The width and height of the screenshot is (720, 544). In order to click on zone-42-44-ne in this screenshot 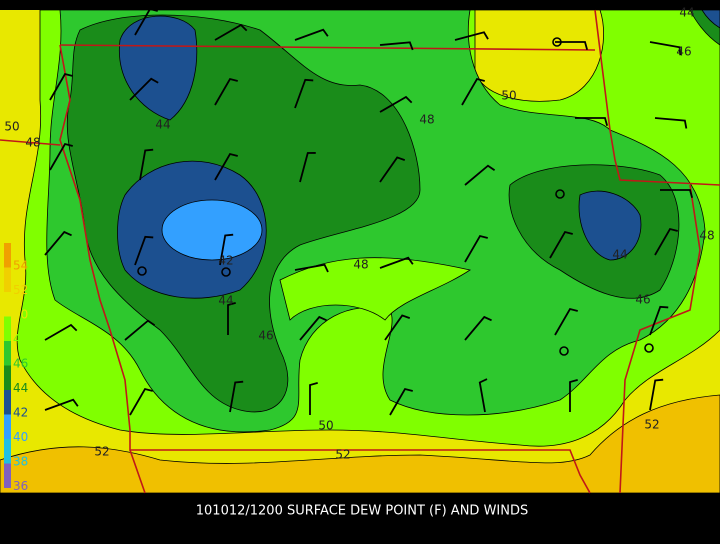, I will do `click(710, 19)`.